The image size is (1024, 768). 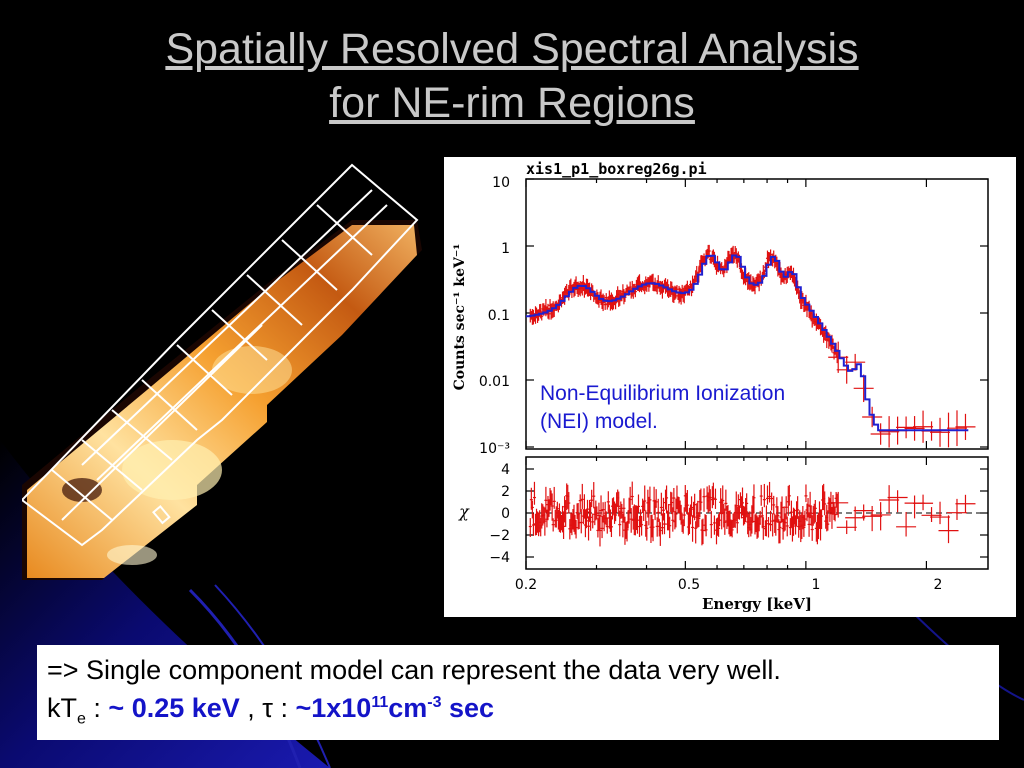 What do you see at coordinates (408, 708) in the screenshot?
I see `tau-unit: cm` at bounding box center [408, 708].